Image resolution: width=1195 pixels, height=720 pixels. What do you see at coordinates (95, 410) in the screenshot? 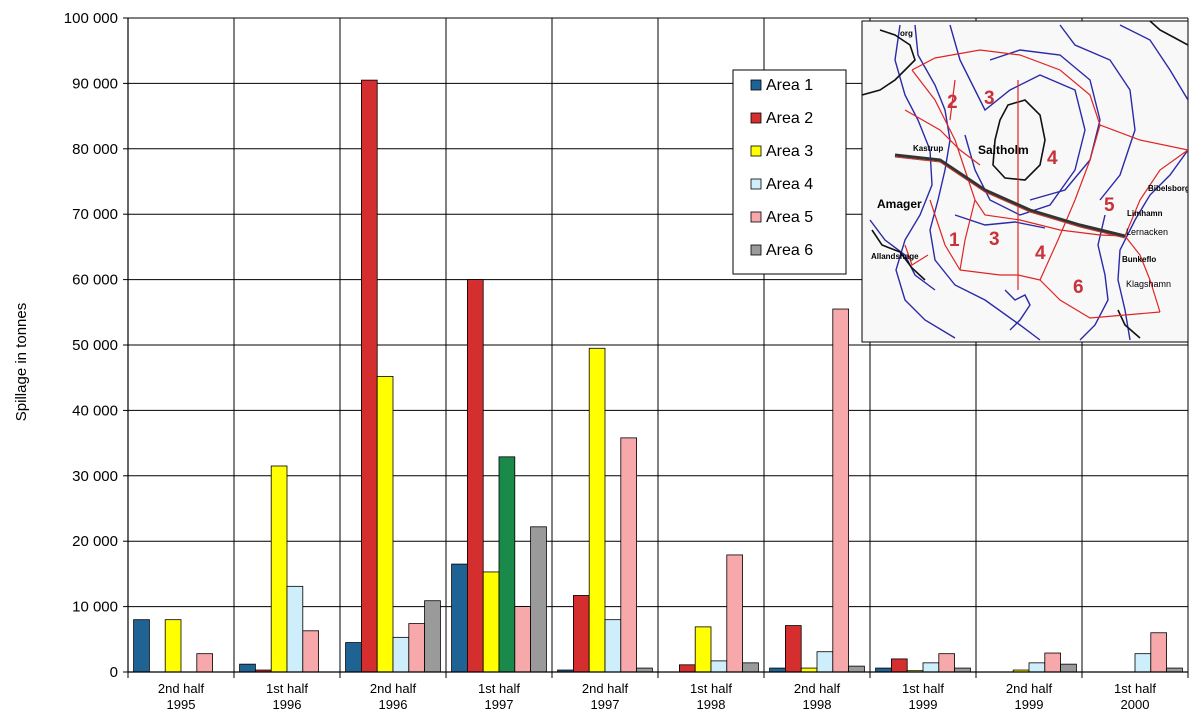
I see `y-tick-label: 40 000` at bounding box center [95, 410].